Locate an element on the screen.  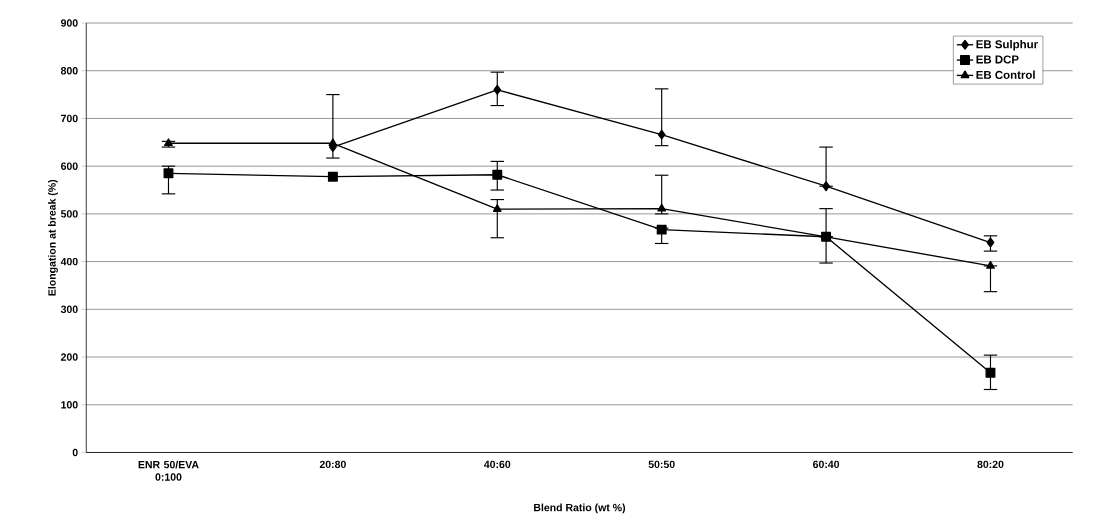
x-tick-label: 40:60 is located at coordinates (497, 464).